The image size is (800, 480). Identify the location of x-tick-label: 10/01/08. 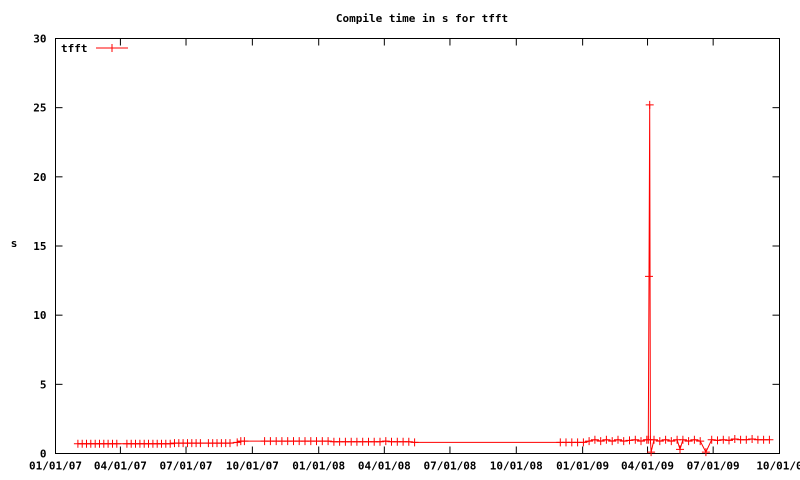
(516, 466).